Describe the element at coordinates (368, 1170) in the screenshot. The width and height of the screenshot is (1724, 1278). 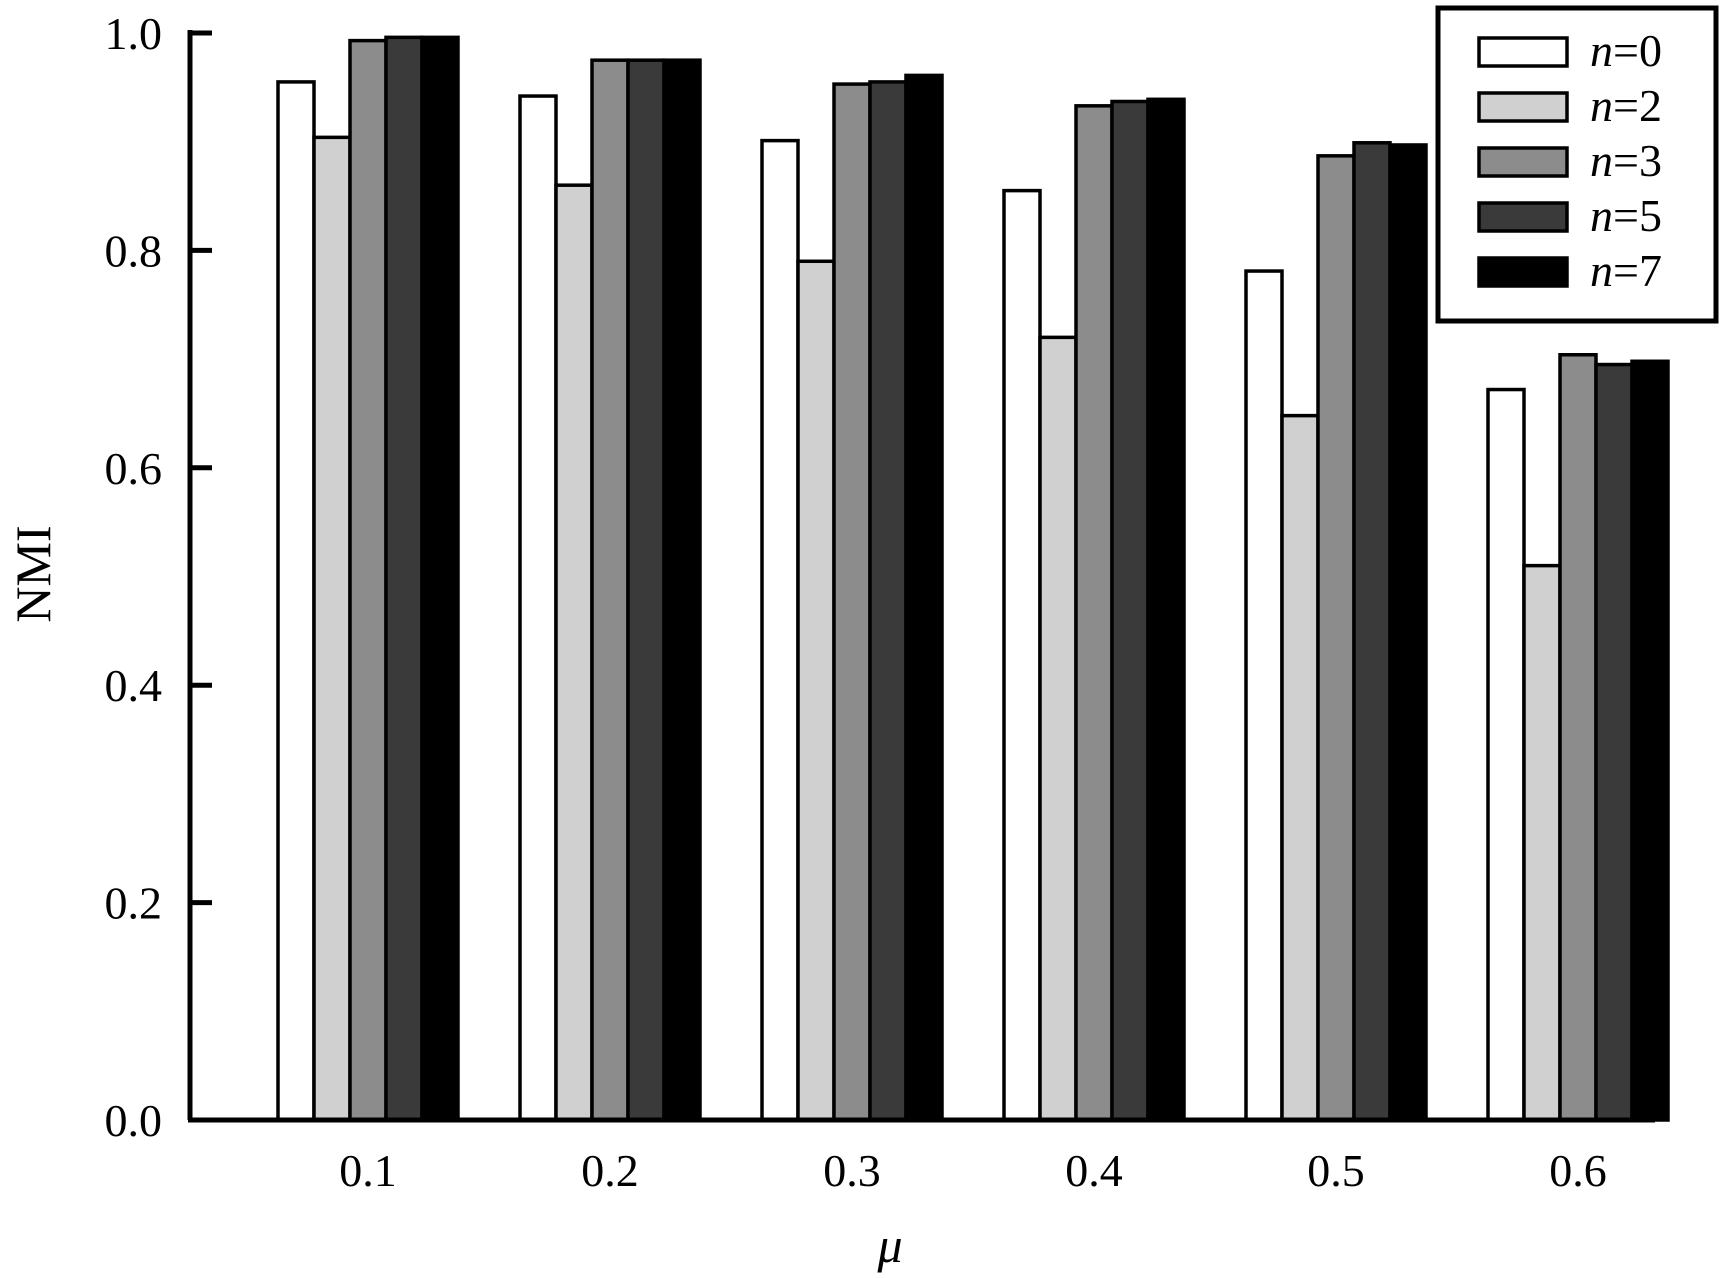
I see `x-tick-label: 0.1` at that location.